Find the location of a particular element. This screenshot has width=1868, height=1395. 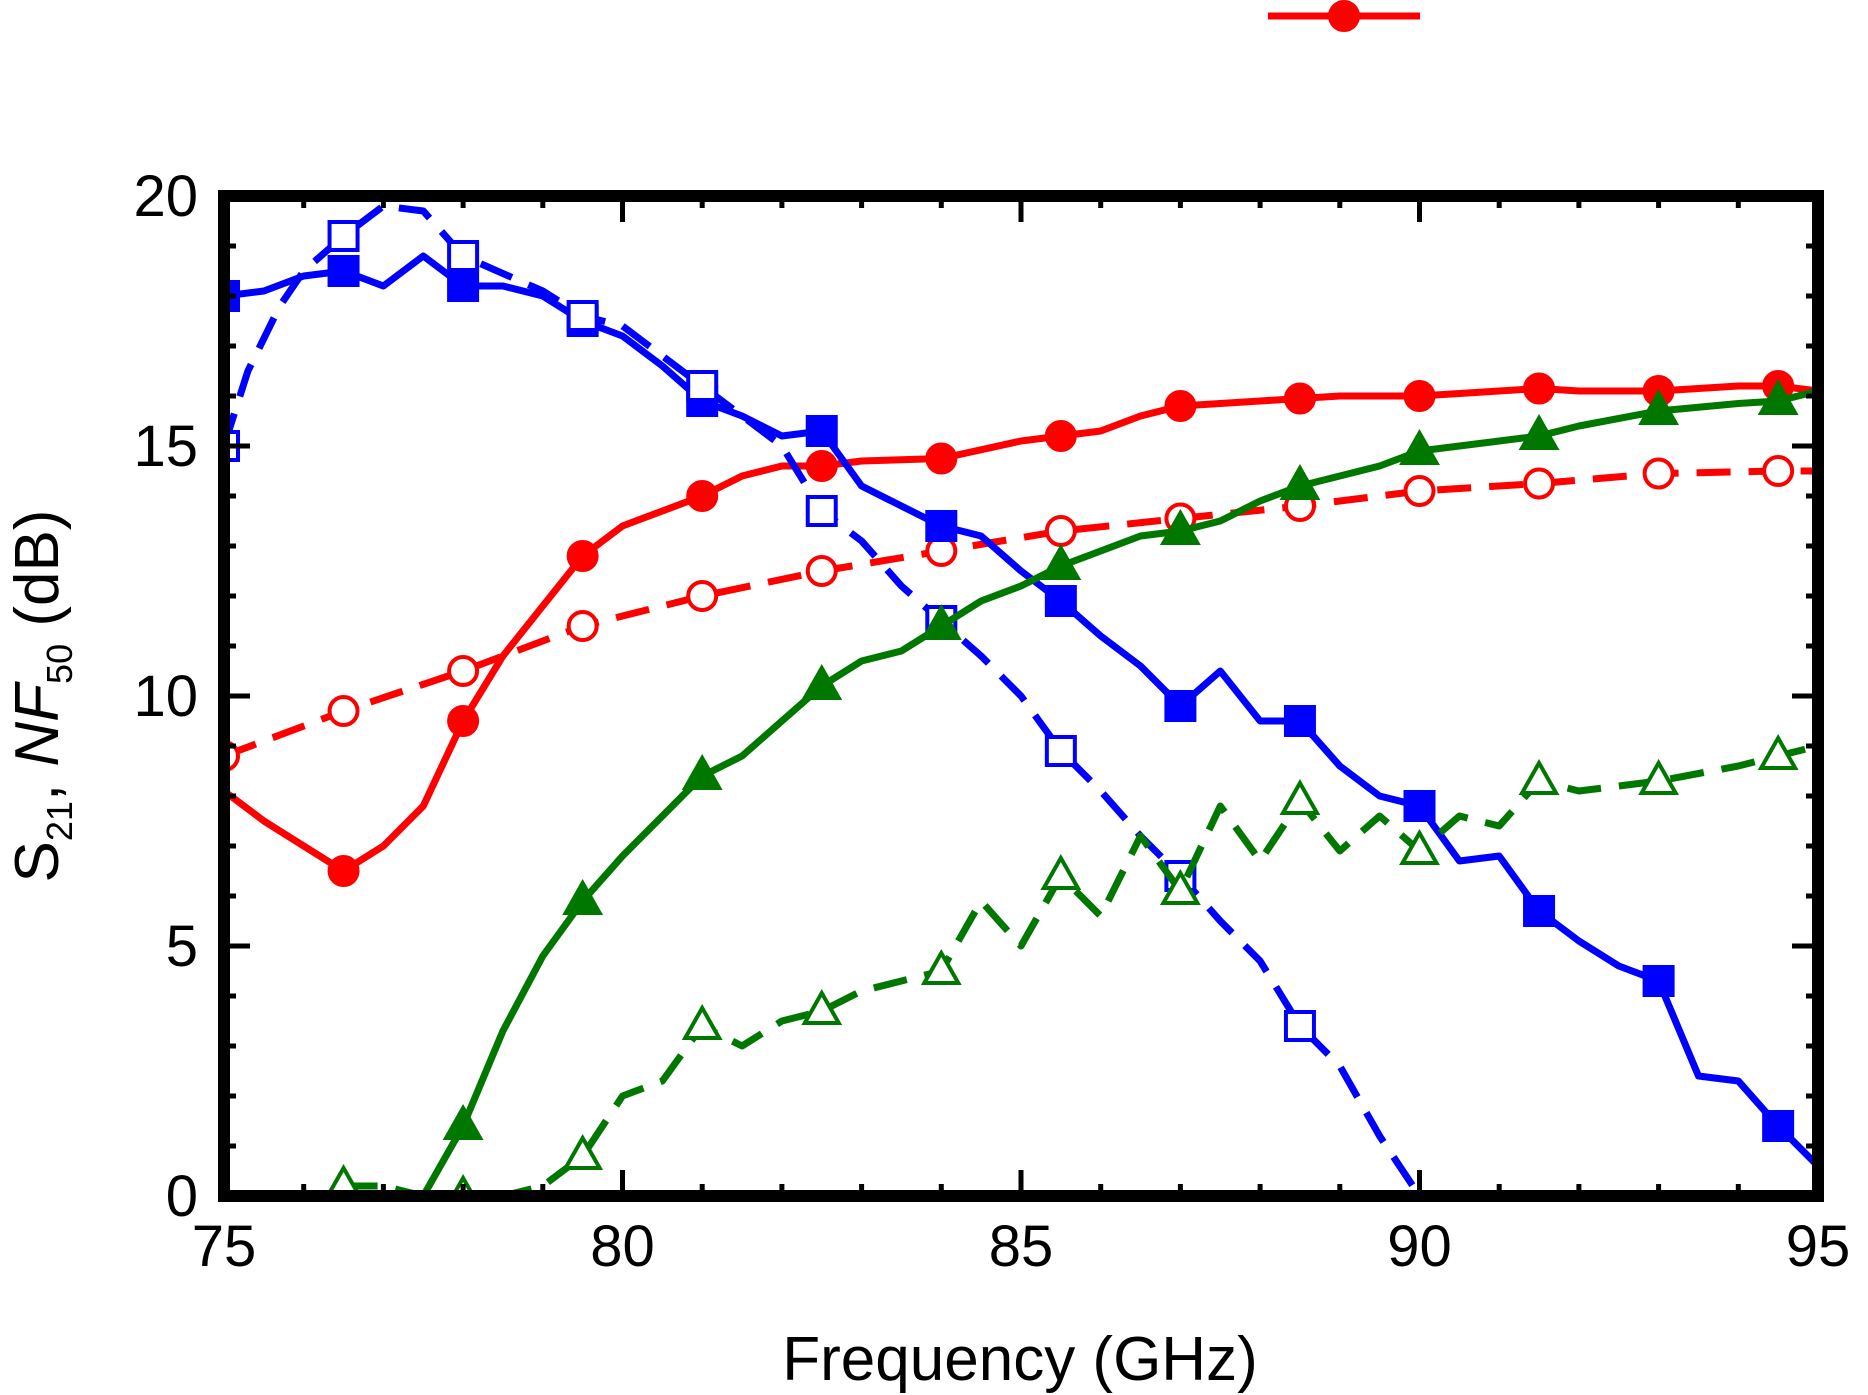

x-tick-label: 90 is located at coordinates (1419, 1246).